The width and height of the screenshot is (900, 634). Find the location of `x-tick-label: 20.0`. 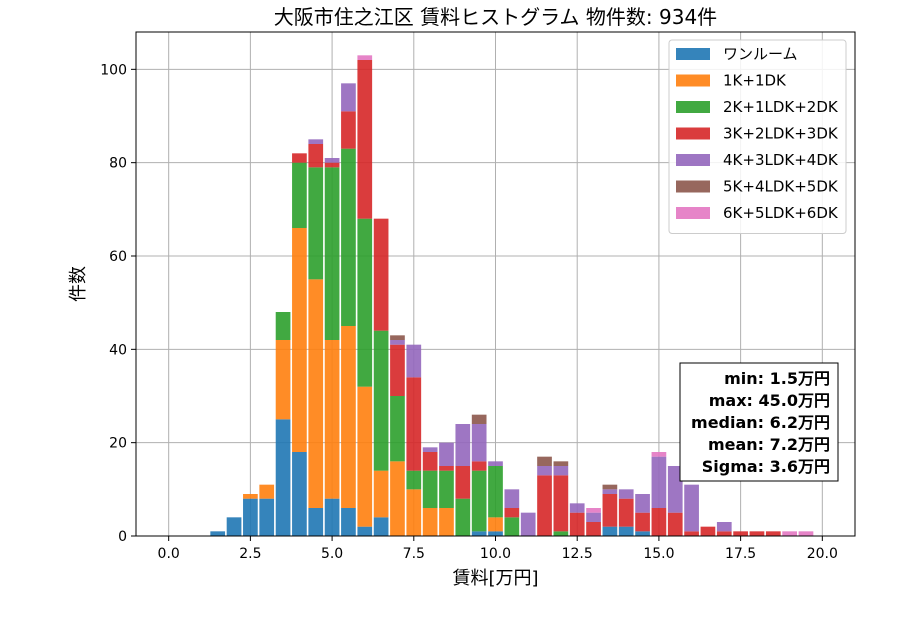

x-tick-label: 20.0 is located at coordinates (822, 554).